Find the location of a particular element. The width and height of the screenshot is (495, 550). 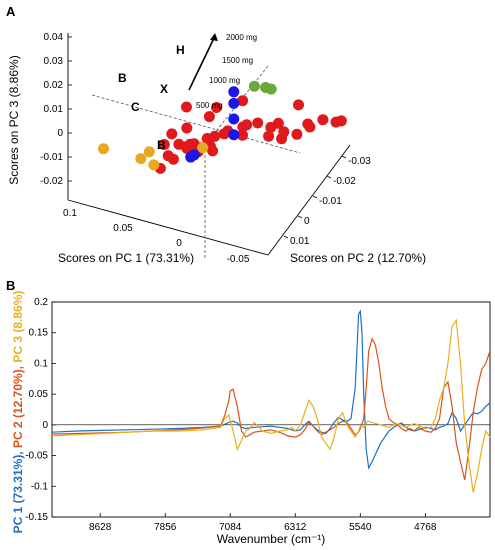

b-y-label-sep2: , is located at coordinates (18, 366).